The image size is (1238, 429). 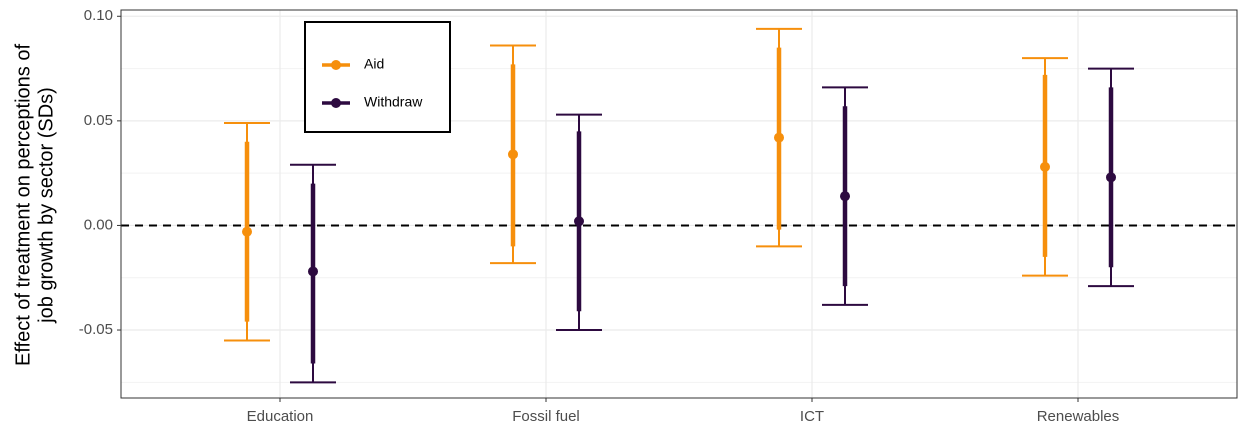 What do you see at coordinates (98, 15) in the screenshot?
I see `y-tick-label: 0.10` at bounding box center [98, 15].